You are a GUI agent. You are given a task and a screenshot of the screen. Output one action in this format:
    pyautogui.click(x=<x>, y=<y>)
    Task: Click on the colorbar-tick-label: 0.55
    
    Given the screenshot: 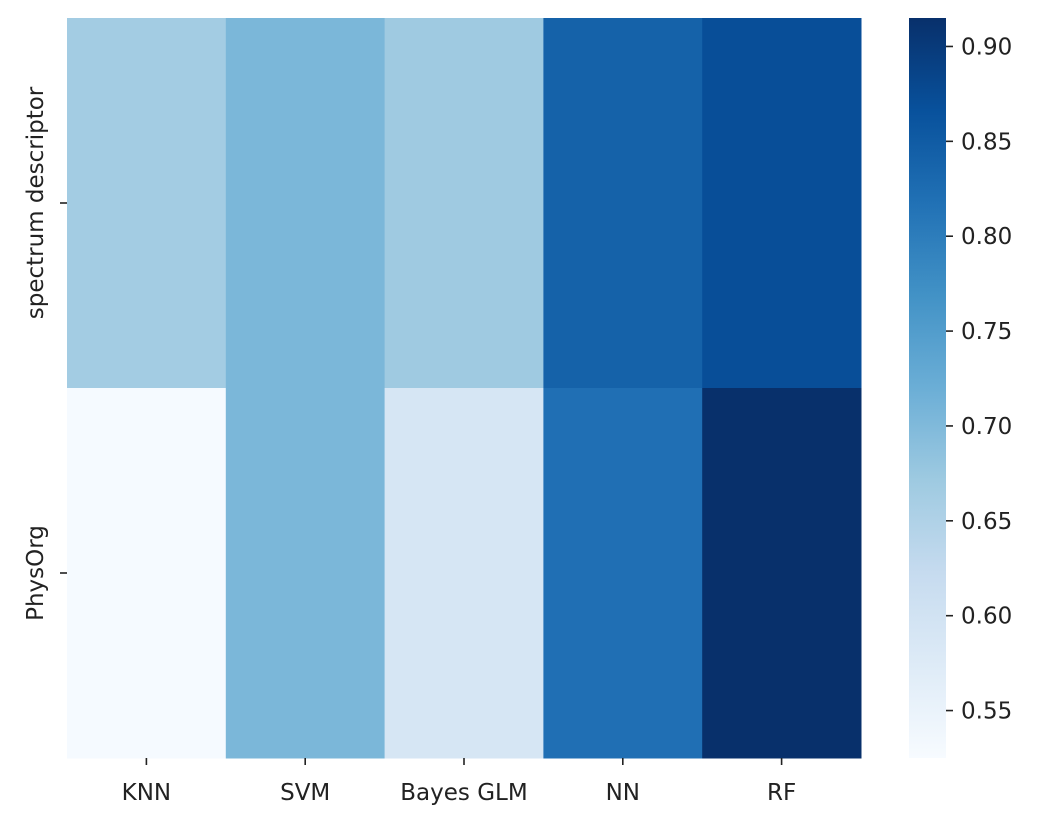 What is the action you would take?
    pyautogui.click(x=986, y=712)
    